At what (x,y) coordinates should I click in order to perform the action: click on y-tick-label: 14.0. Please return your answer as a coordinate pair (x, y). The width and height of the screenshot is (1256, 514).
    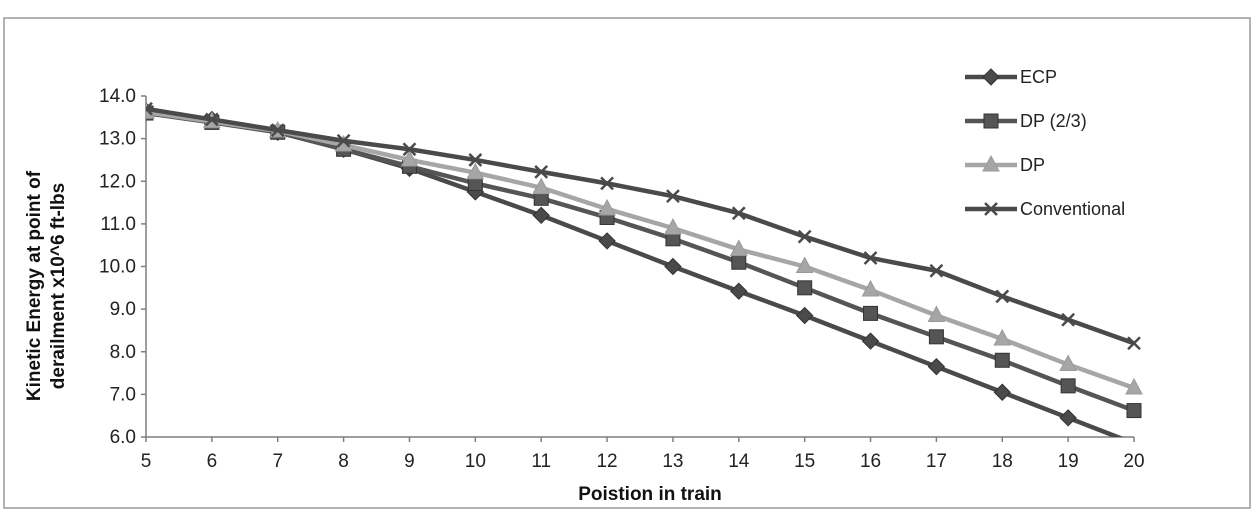
    Looking at the image, I should click on (117, 96).